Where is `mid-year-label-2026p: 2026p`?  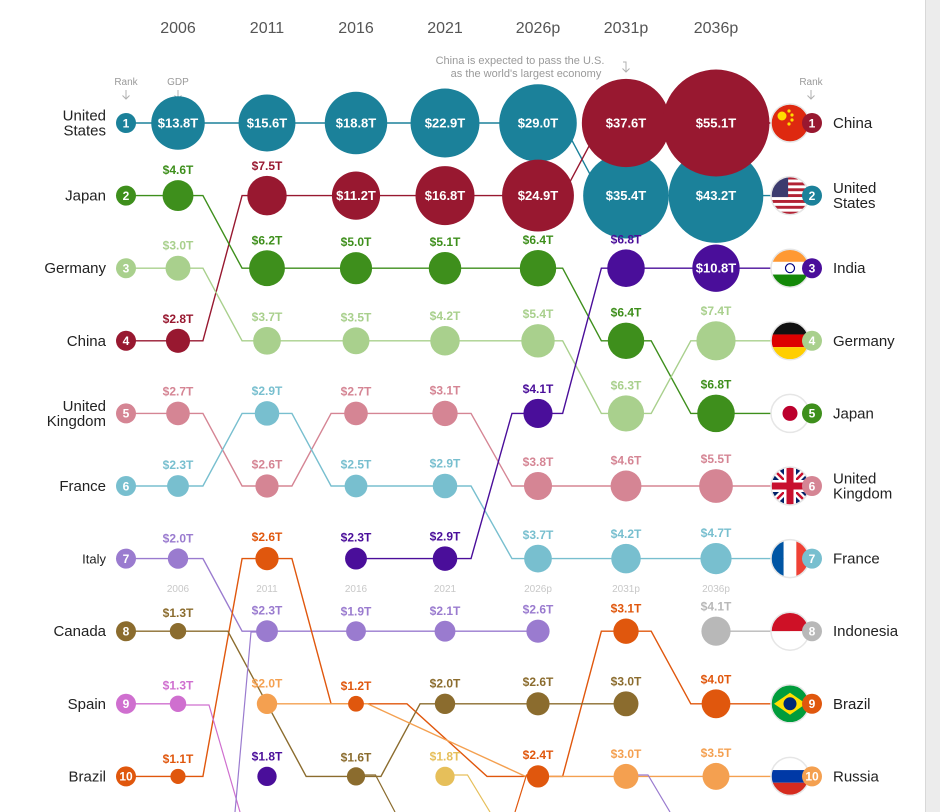 mid-year-label-2026p: 2026p is located at coordinates (538, 589).